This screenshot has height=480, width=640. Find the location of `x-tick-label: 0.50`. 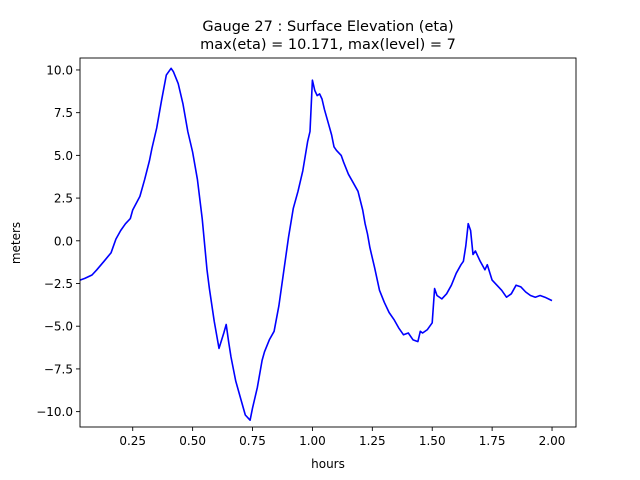

x-tick-label: 0.50 is located at coordinates (192, 441).